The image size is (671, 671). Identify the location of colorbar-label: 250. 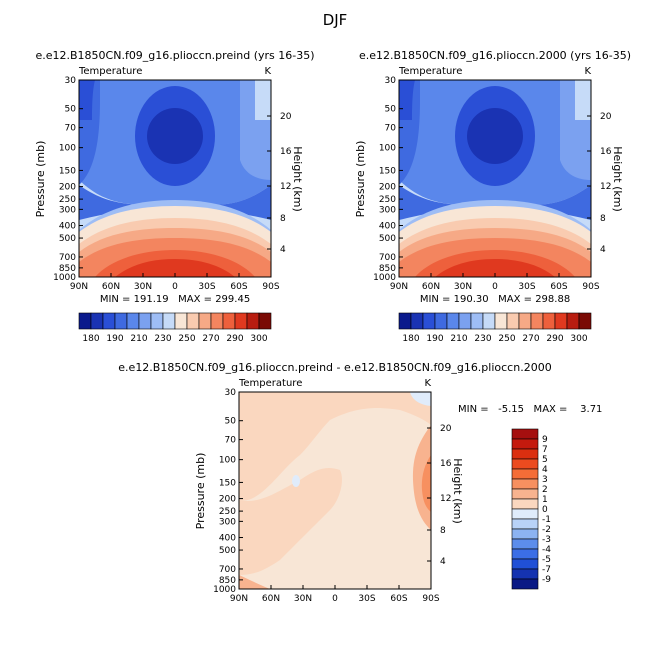
(186, 339).